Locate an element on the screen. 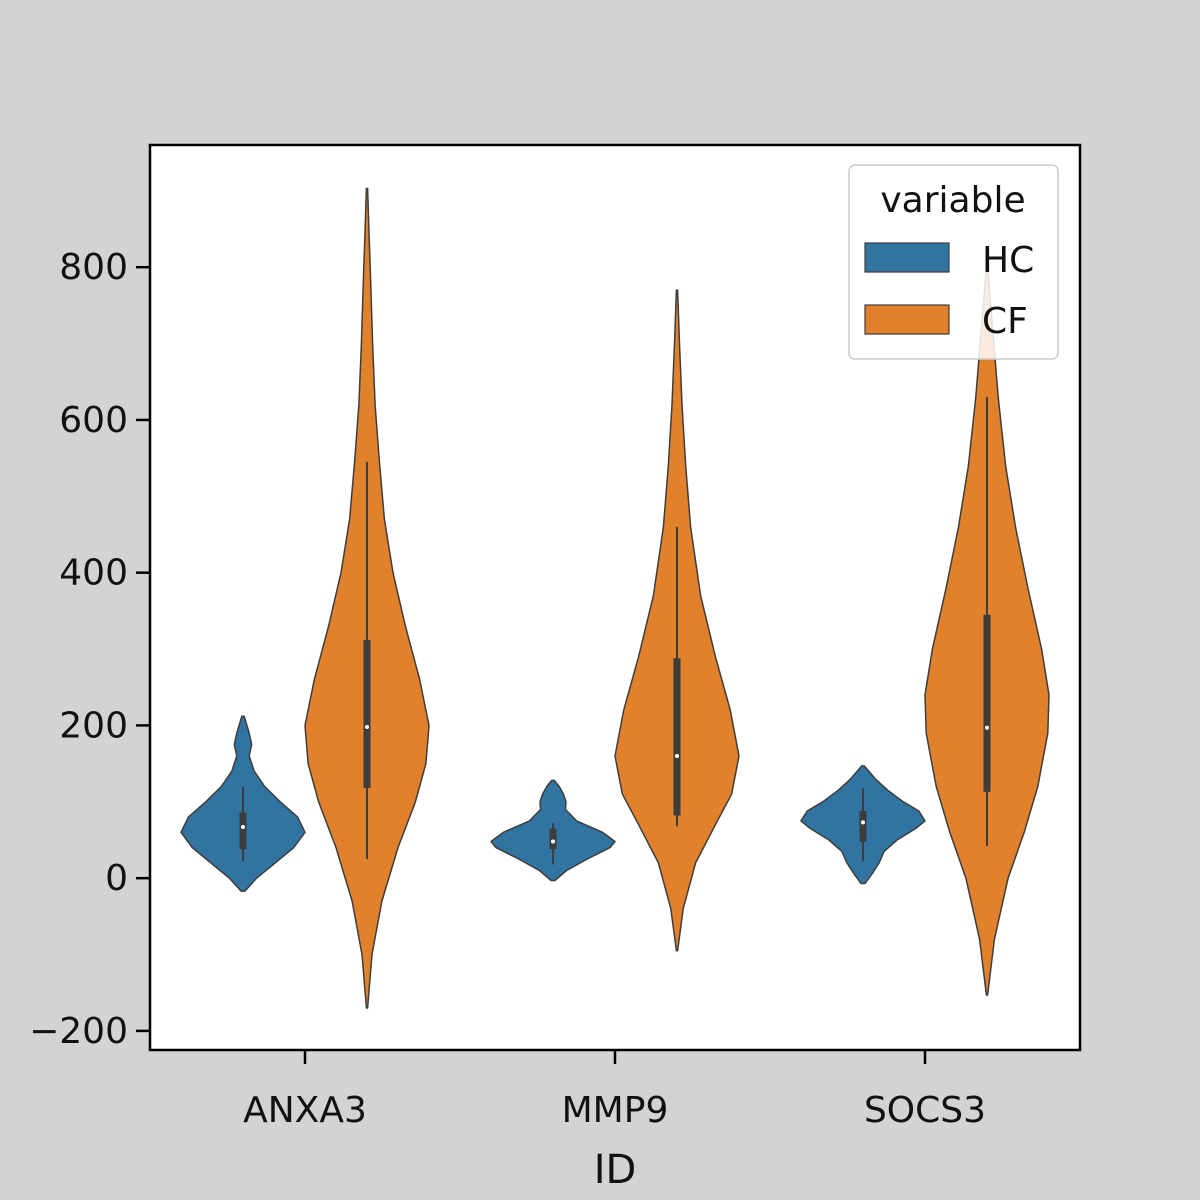 The width and height of the screenshot is (1200, 1200). x-tick-label: MMP9 is located at coordinates (615, 1110).